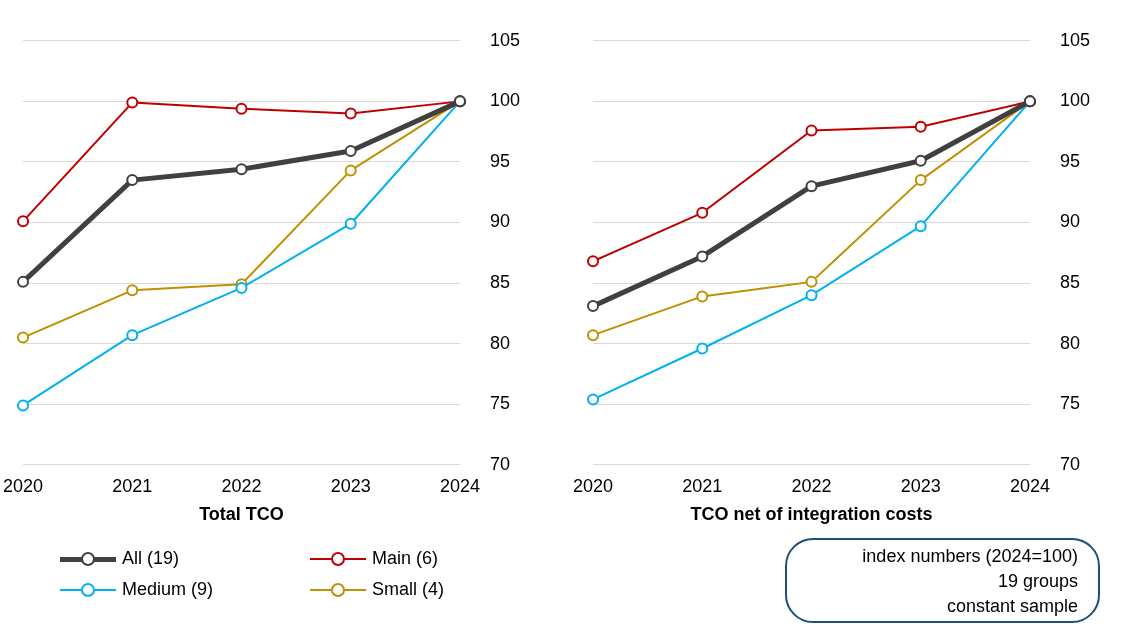 This screenshot has width=1130, height=643. Describe the element at coordinates (969, 556) in the screenshot. I see `text: index numbers (2024=100)` at that location.